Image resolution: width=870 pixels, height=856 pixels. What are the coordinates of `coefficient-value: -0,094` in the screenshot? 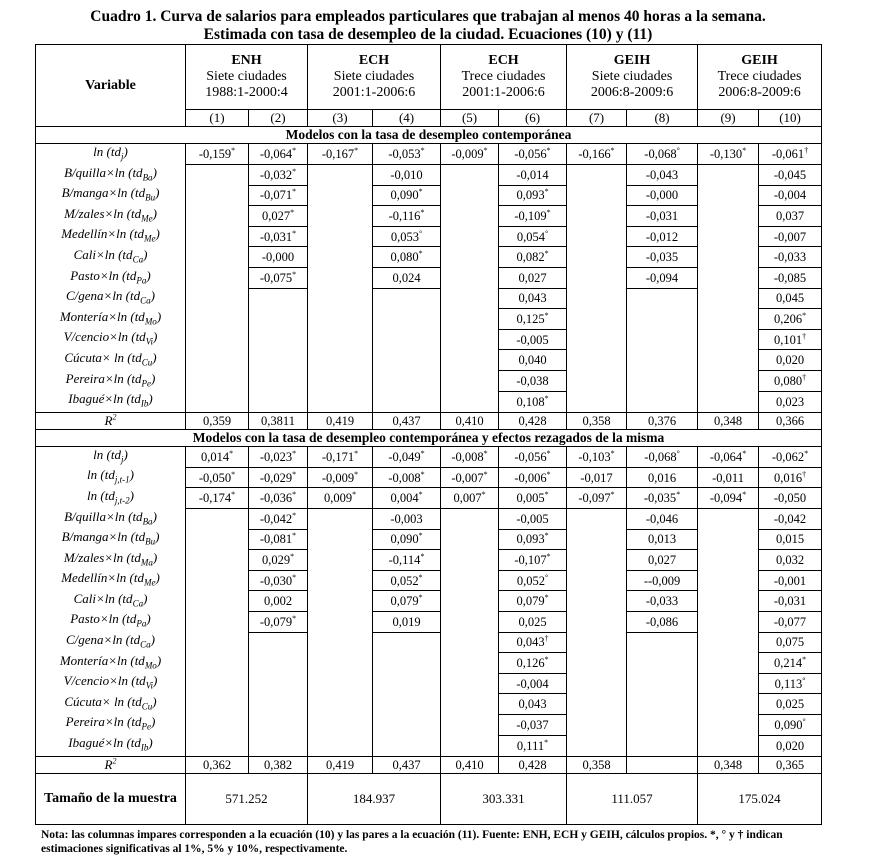 It's located at (726, 498).